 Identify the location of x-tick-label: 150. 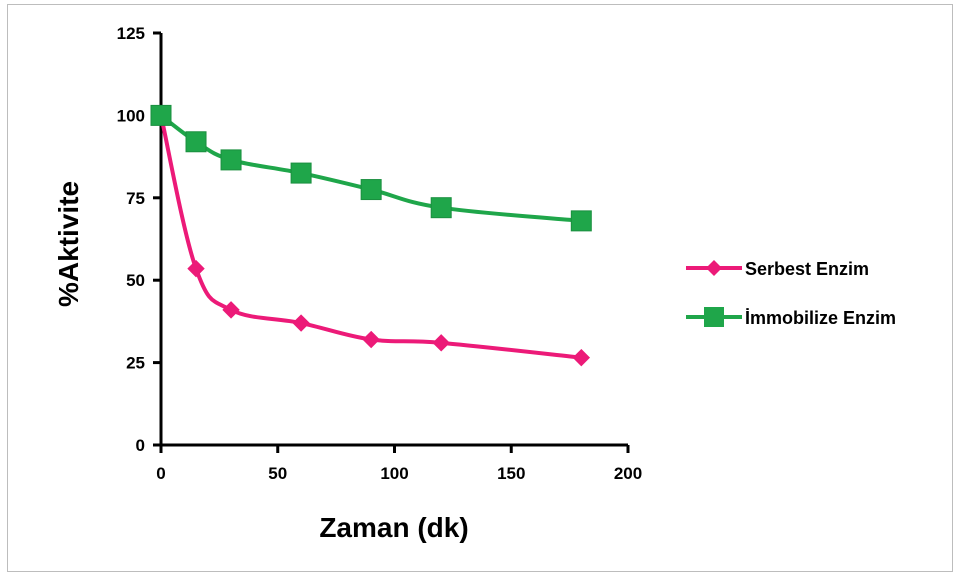
(511, 473).